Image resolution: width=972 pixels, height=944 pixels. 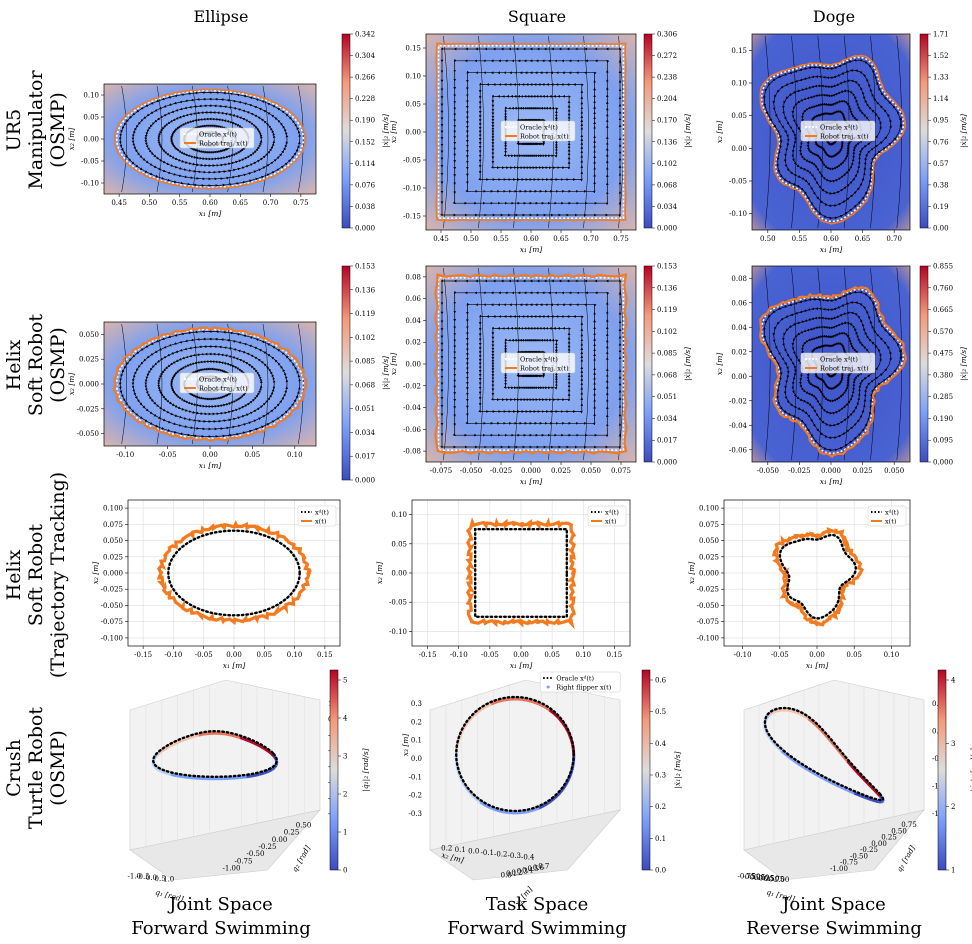 I want to click on y-tick-label: 0.100, so click(x=709, y=509).